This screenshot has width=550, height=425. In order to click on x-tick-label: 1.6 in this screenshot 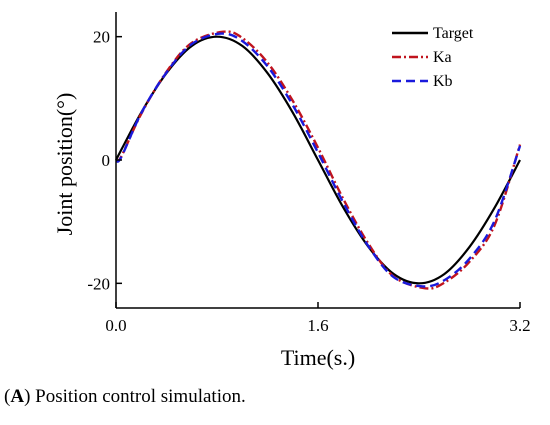, I will do `click(317, 325)`.